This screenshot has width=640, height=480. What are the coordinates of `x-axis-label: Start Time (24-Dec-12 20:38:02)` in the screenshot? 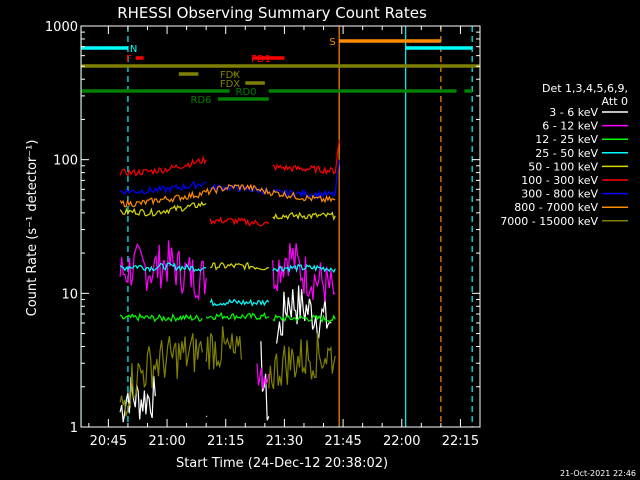 It's located at (282, 463).